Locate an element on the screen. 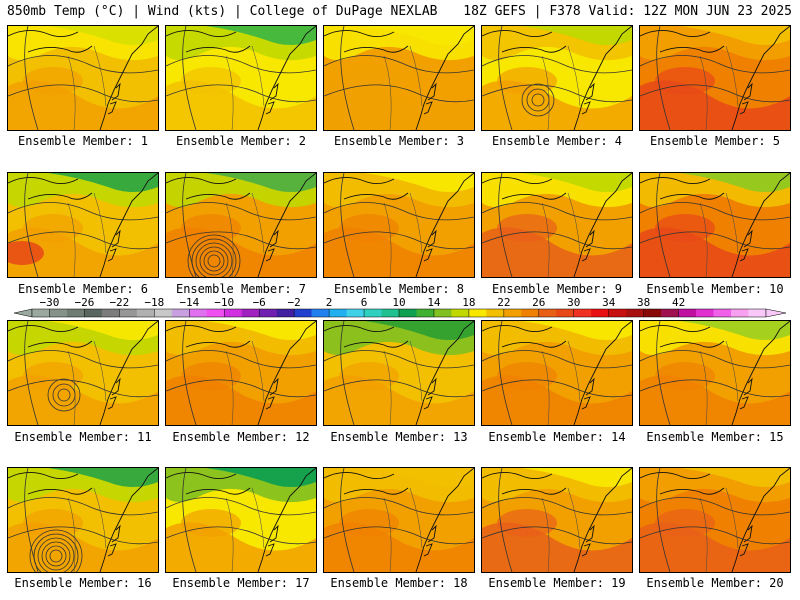 This screenshot has height=600, width=800. colorbar-tick-label: −26 is located at coordinates (84, 302).